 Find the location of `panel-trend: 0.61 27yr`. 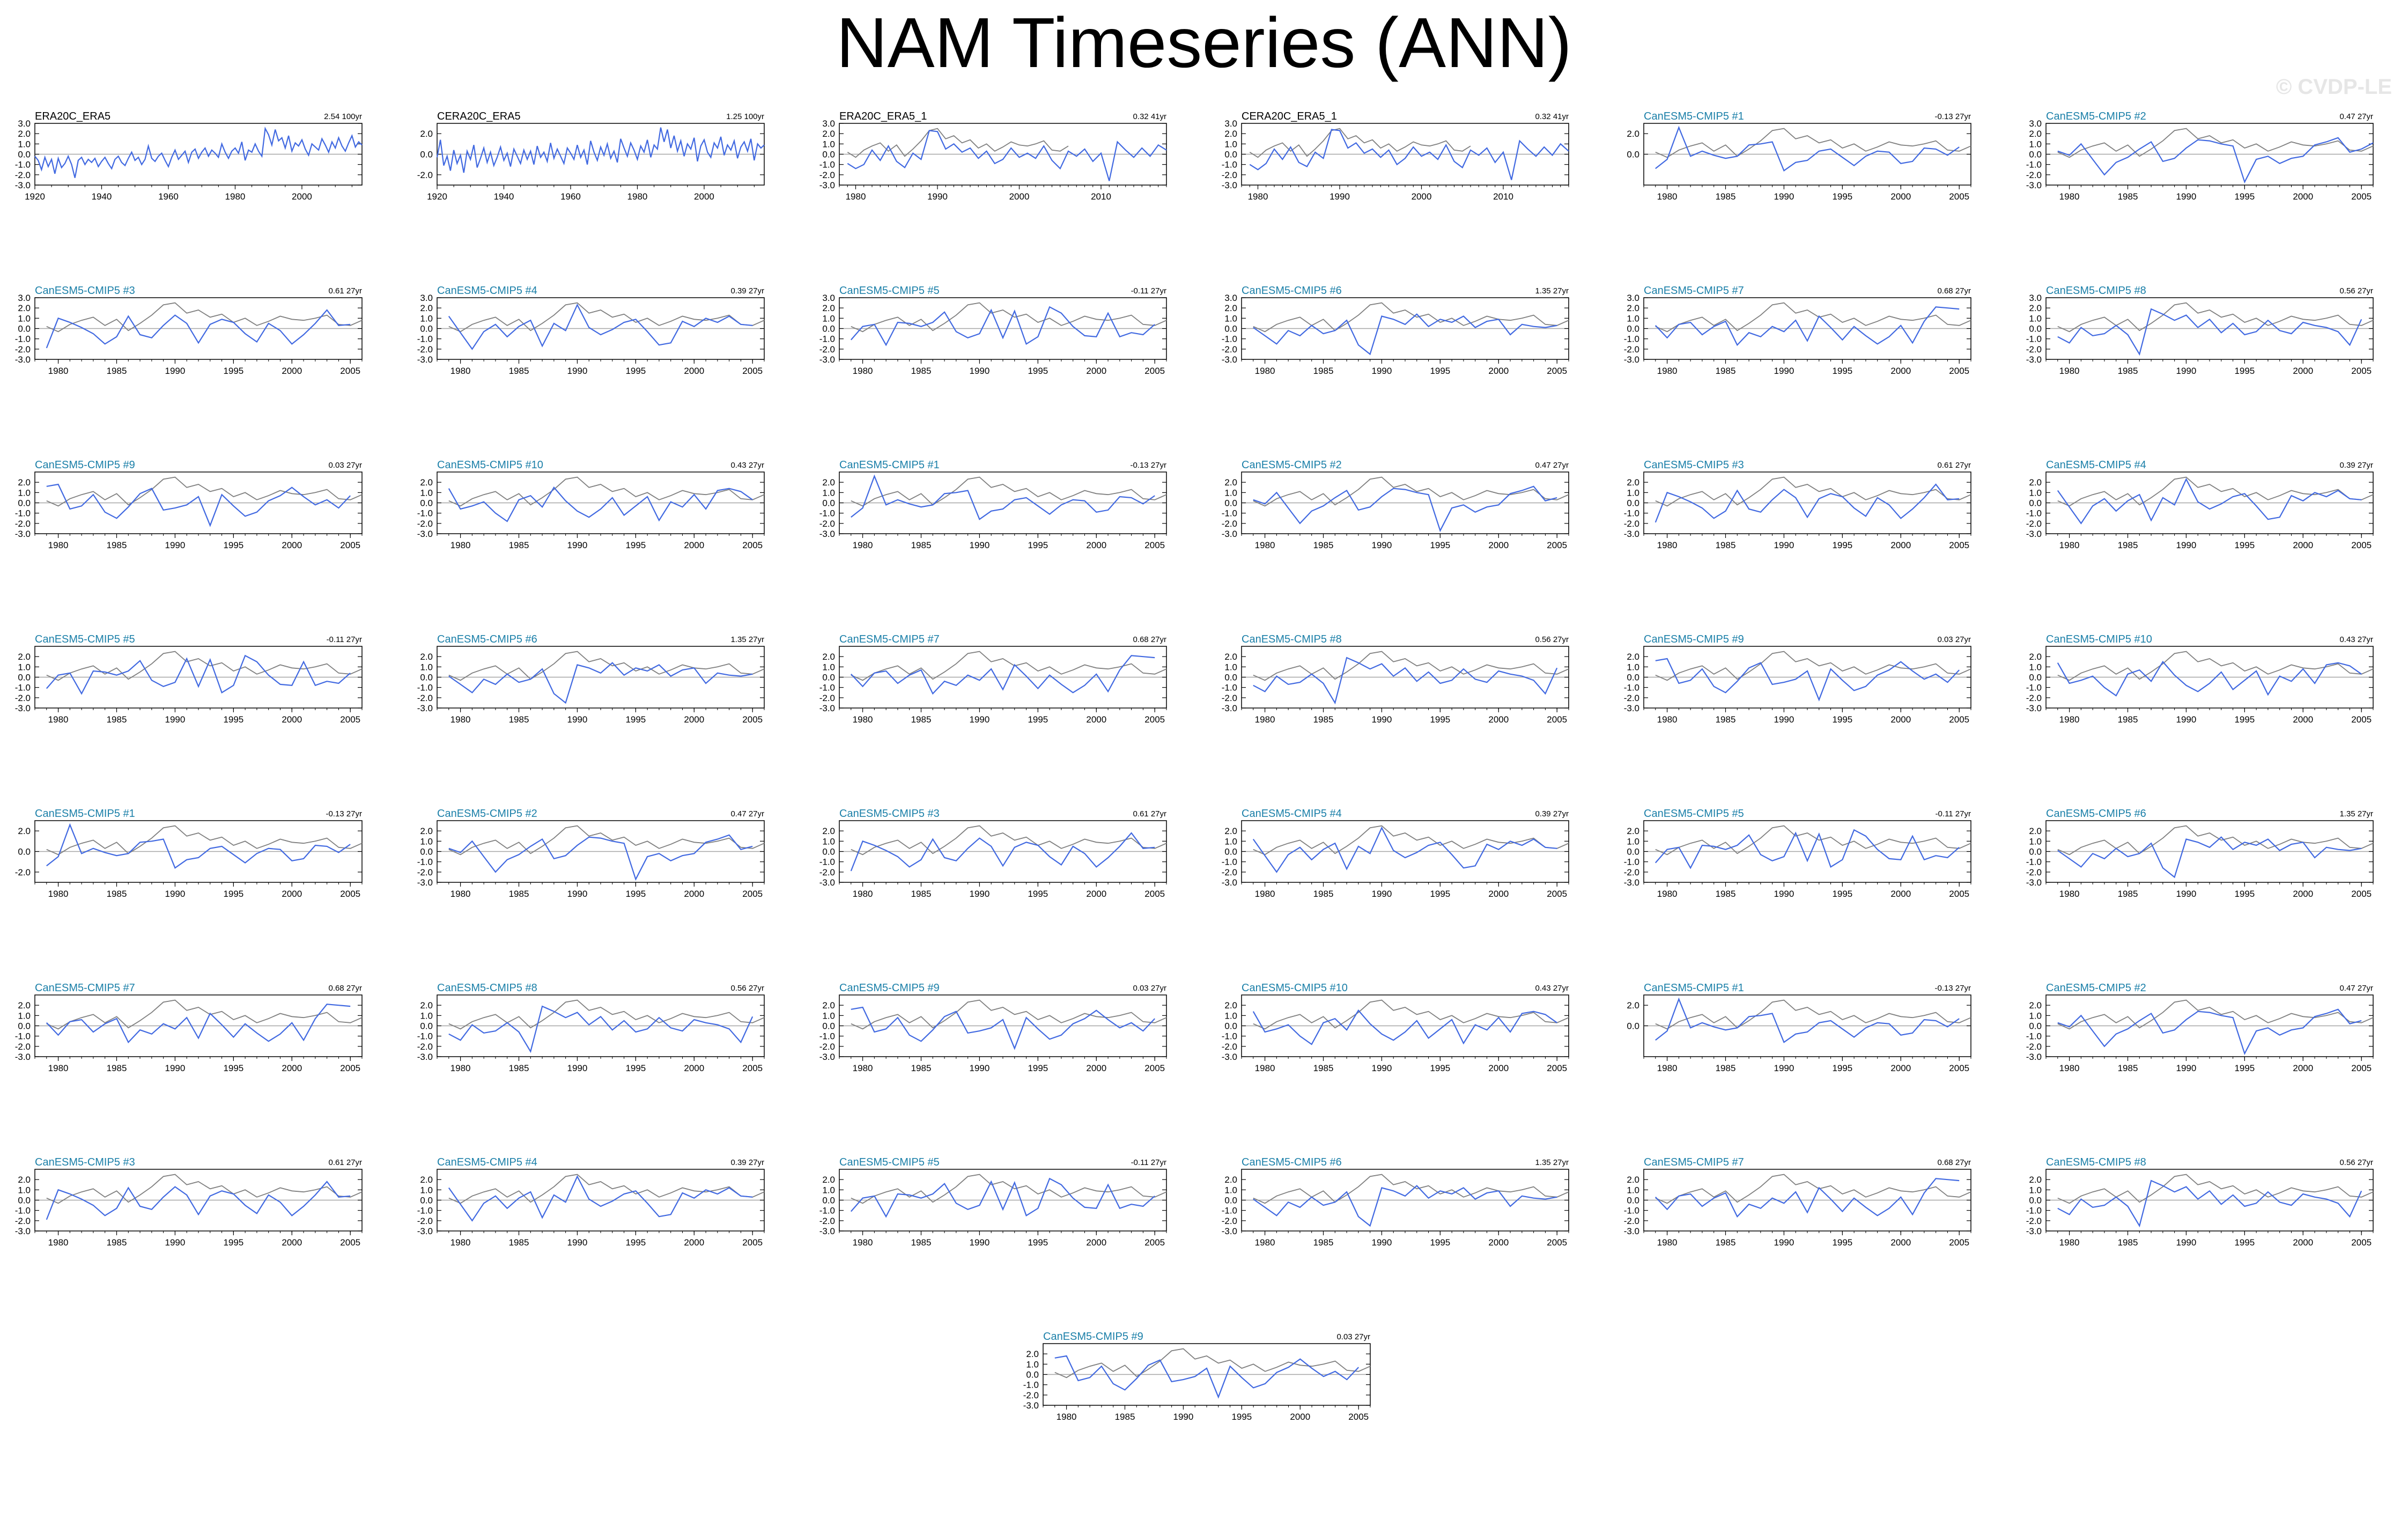

panel-trend: 0.61 27yr is located at coordinates (345, 1162).